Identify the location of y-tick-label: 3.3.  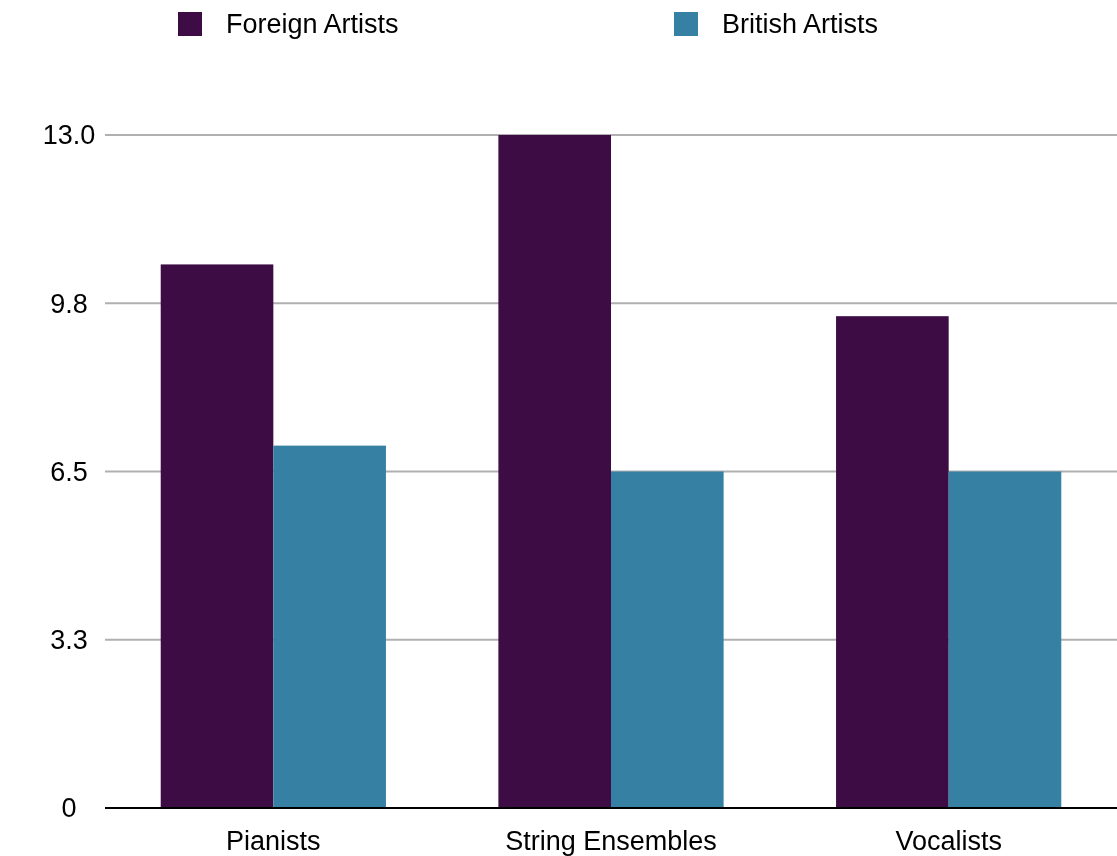
(69, 640).